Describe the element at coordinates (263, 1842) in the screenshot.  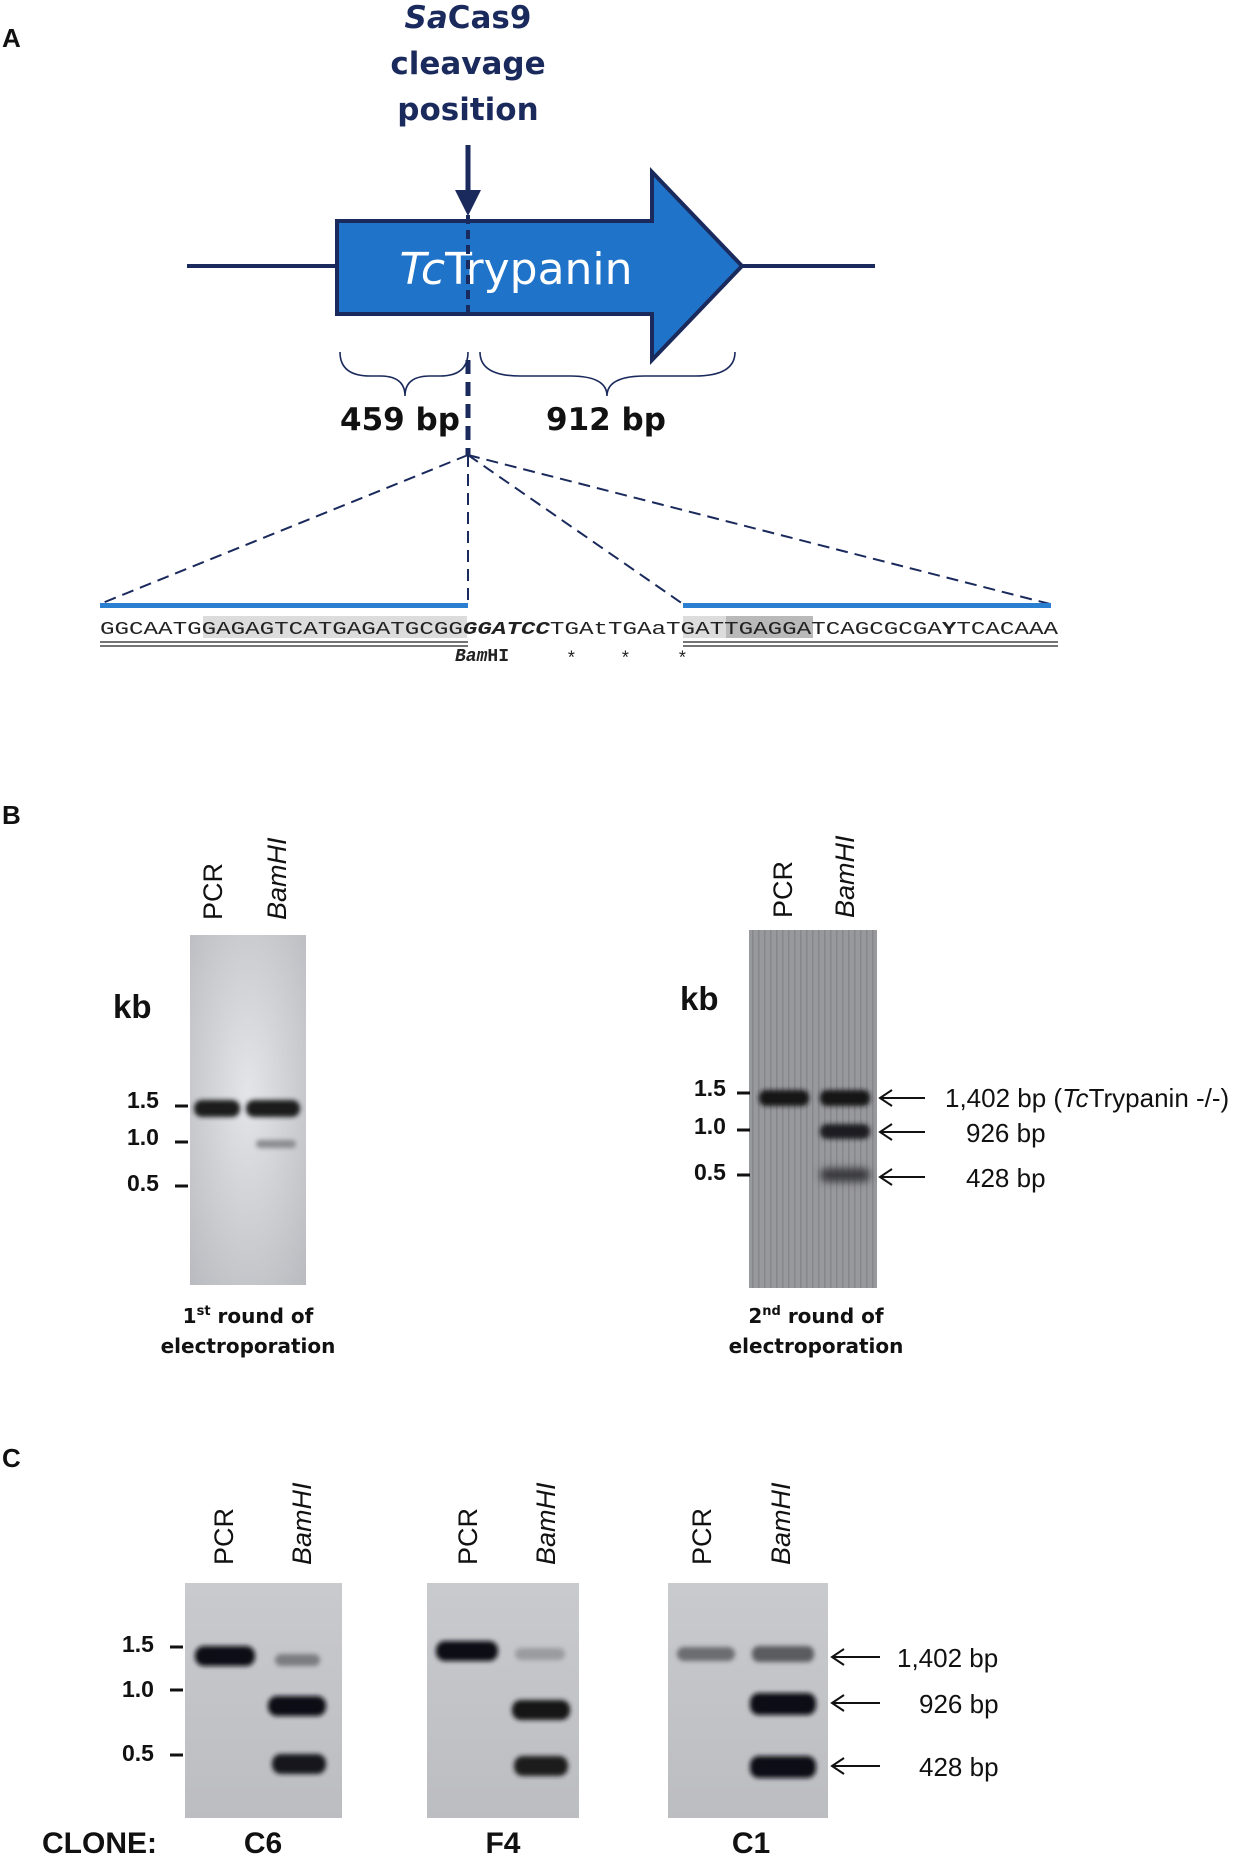
I see `clone-name: C6` at that location.